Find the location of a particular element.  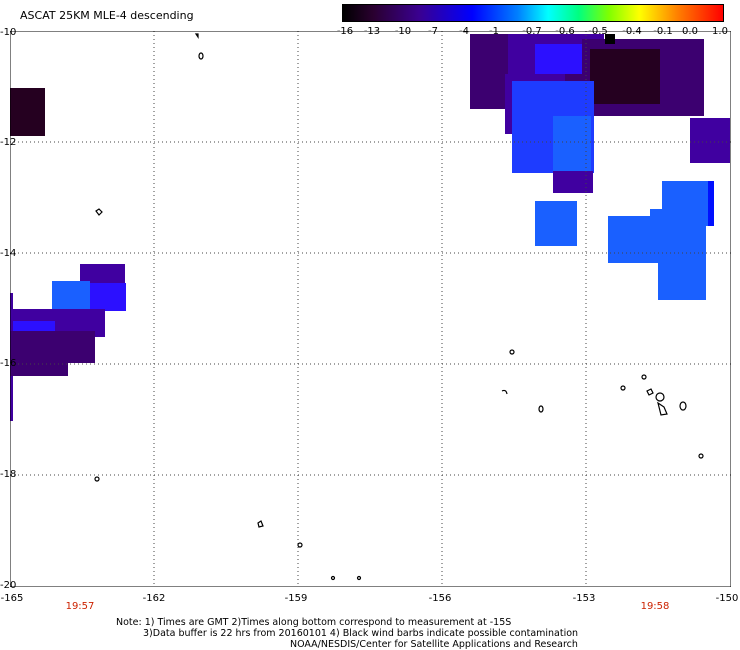

lon-label: -159 is located at coordinates (296, 598).